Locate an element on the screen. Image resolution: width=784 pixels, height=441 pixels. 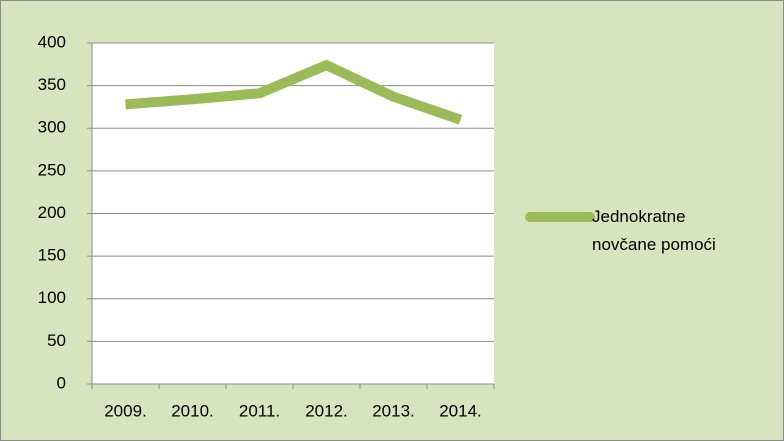
y-tick-label: 250 is located at coordinates (52, 169).